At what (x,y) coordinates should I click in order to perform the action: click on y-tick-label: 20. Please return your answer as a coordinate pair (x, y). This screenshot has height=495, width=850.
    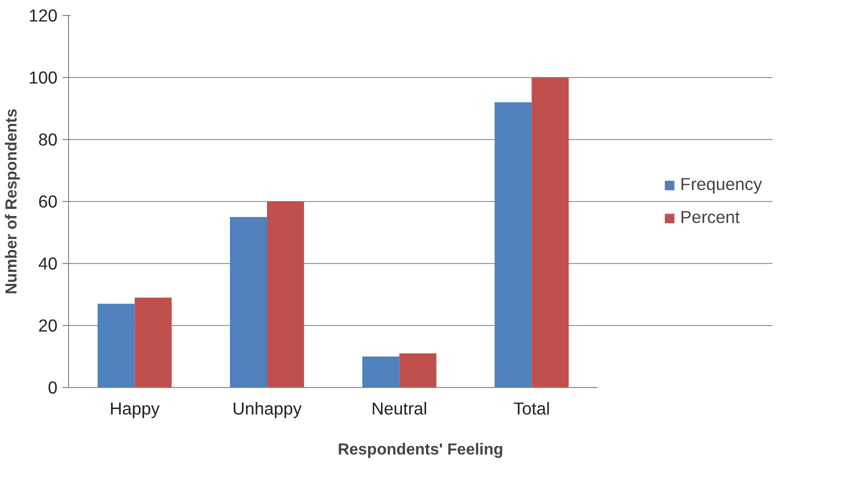
    Looking at the image, I should click on (48, 326).